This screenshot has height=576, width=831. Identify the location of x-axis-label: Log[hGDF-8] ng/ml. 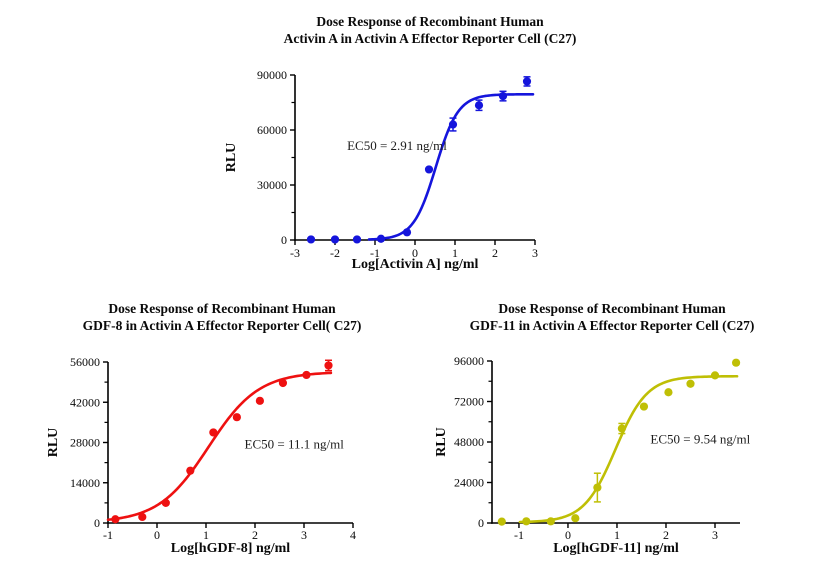
(231, 548).